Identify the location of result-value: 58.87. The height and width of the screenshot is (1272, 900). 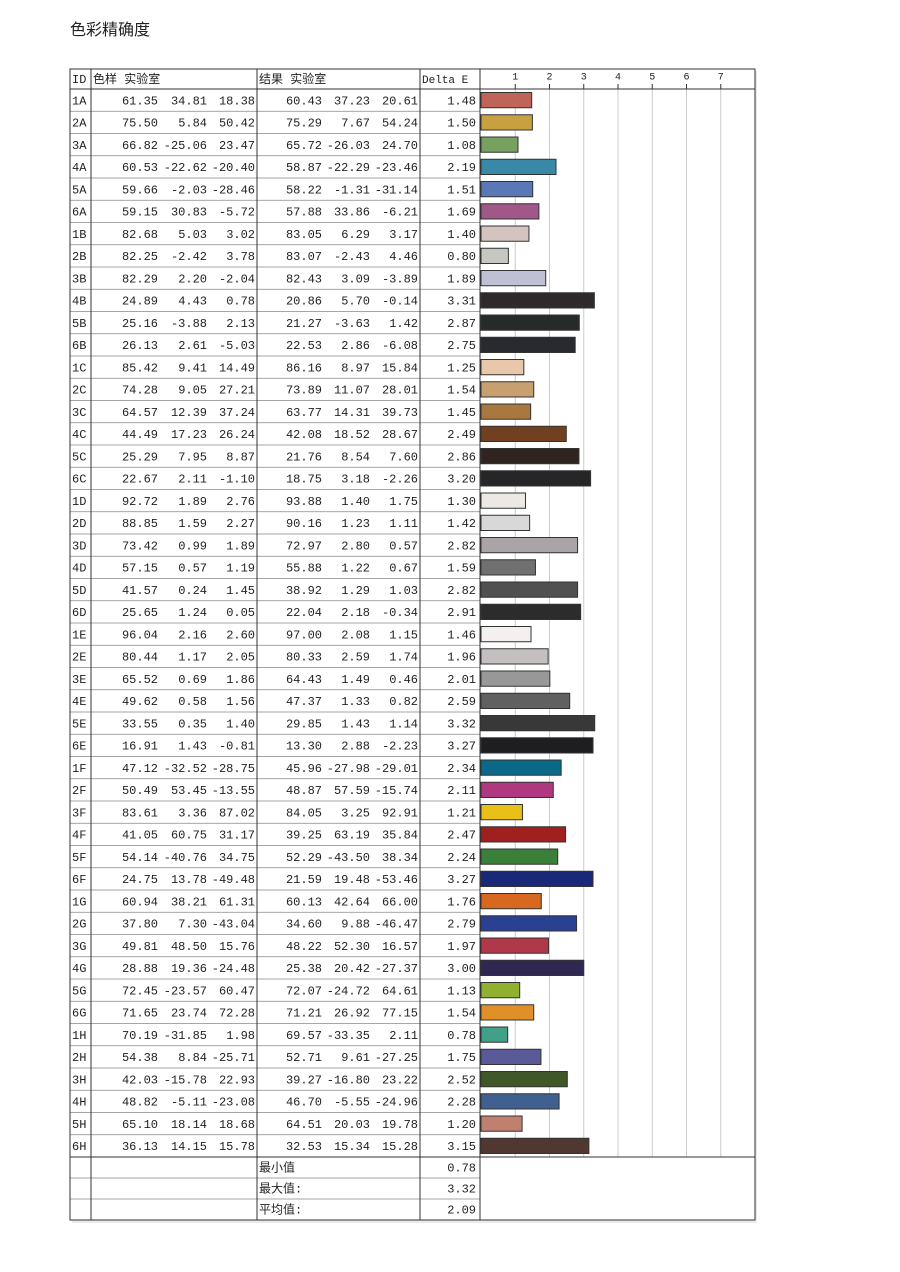
(304, 168).